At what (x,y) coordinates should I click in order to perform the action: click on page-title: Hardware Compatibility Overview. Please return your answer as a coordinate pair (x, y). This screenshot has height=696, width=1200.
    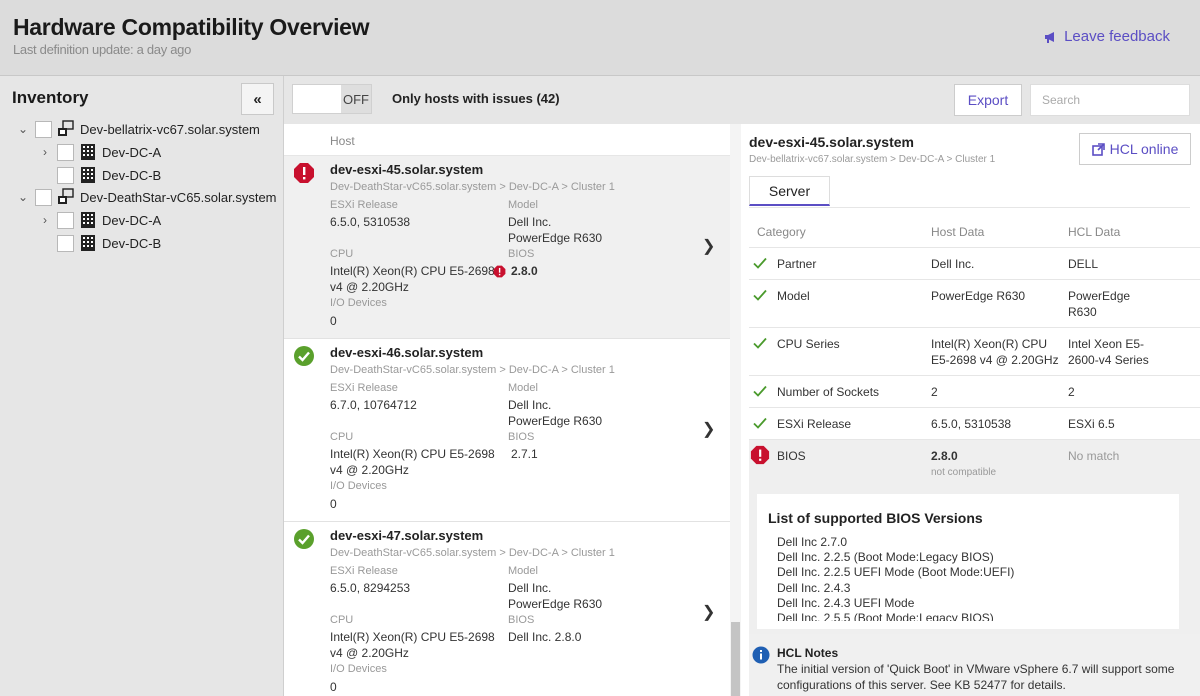
    Looking at the image, I should click on (191, 27).